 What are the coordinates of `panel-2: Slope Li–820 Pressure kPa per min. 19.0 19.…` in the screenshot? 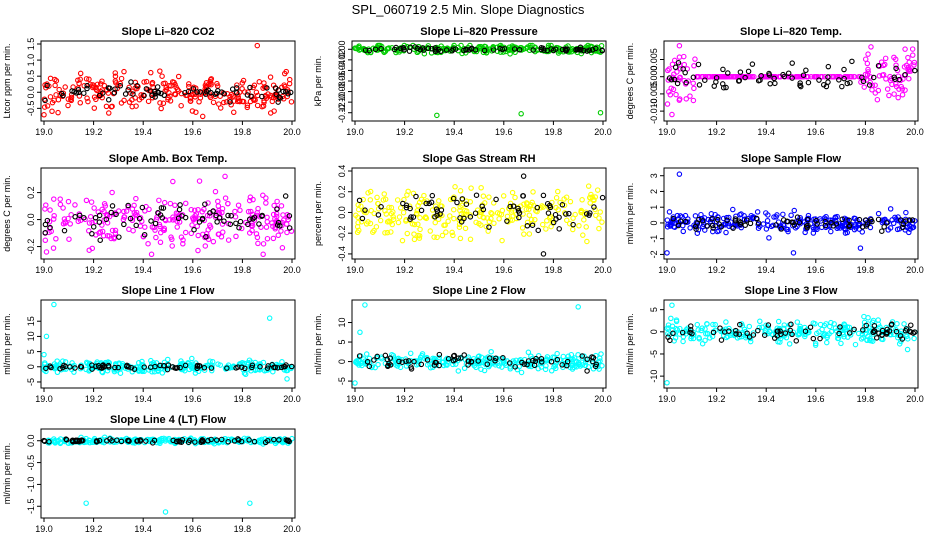 It's located at (462, 81).